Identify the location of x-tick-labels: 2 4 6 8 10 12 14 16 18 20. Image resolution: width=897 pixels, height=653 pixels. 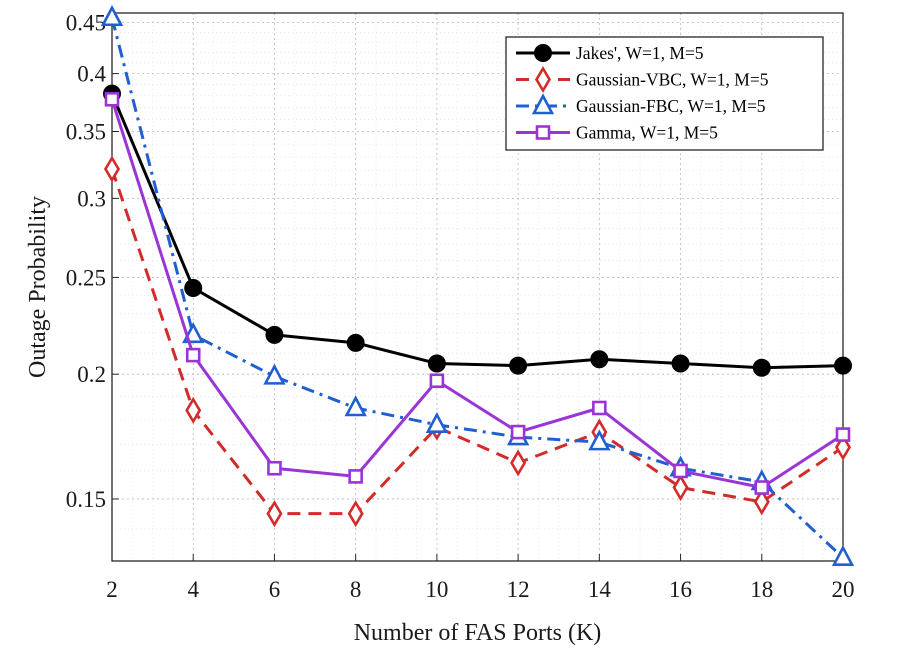
(480, 589).